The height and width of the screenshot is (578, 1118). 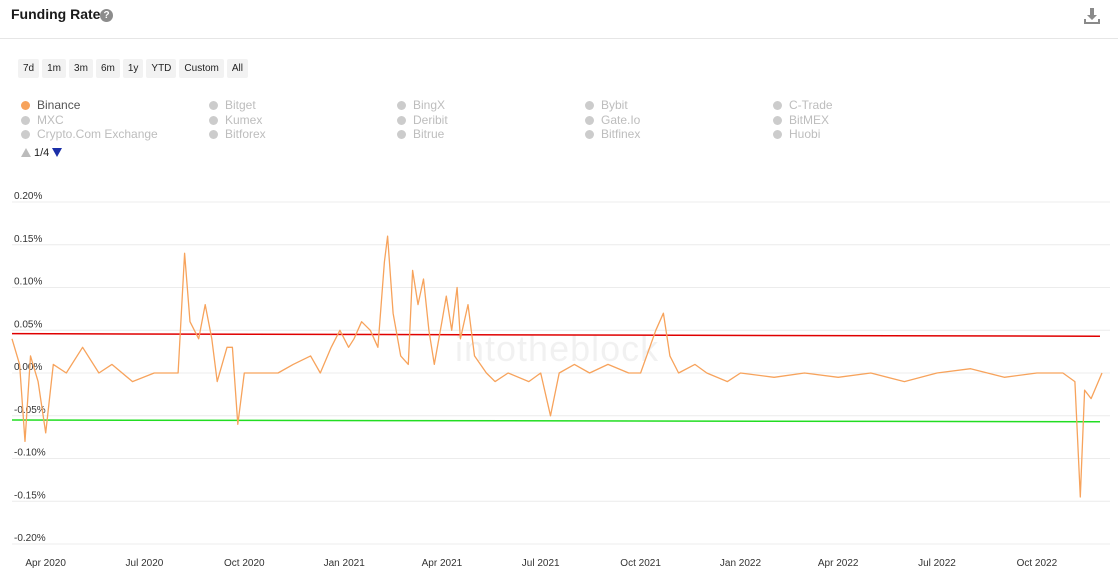 What do you see at coordinates (30, 538) in the screenshot?
I see `y-tick-label: -0.20%` at bounding box center [30, 538].